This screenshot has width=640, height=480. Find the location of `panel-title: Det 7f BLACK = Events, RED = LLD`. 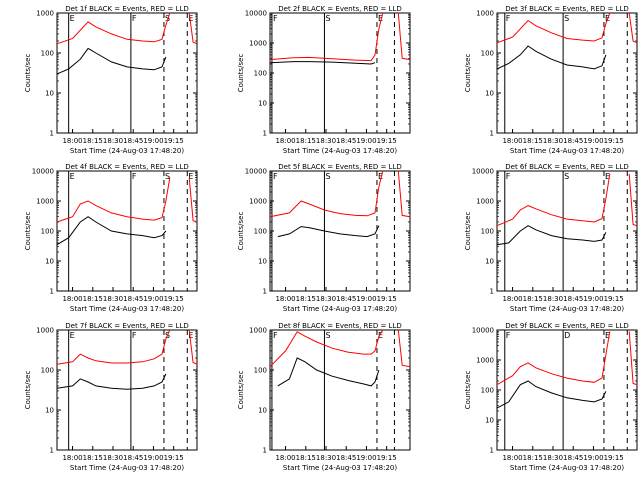

panel-title: Det 7f BLACK = Events, RED = LLD is located at coordinates (126, 326).